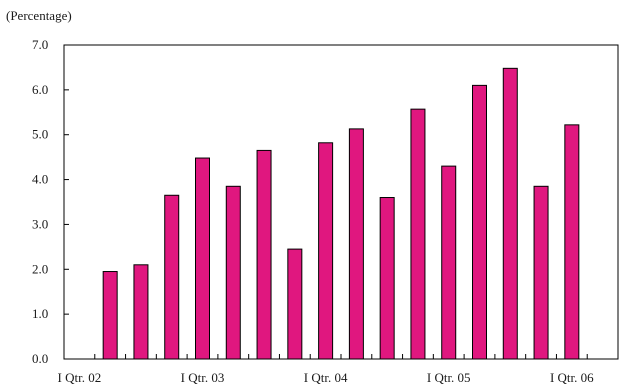 The image size is (628, 389). I want to click on x-tick-label: I Qtr. 06, so click(572, 377).